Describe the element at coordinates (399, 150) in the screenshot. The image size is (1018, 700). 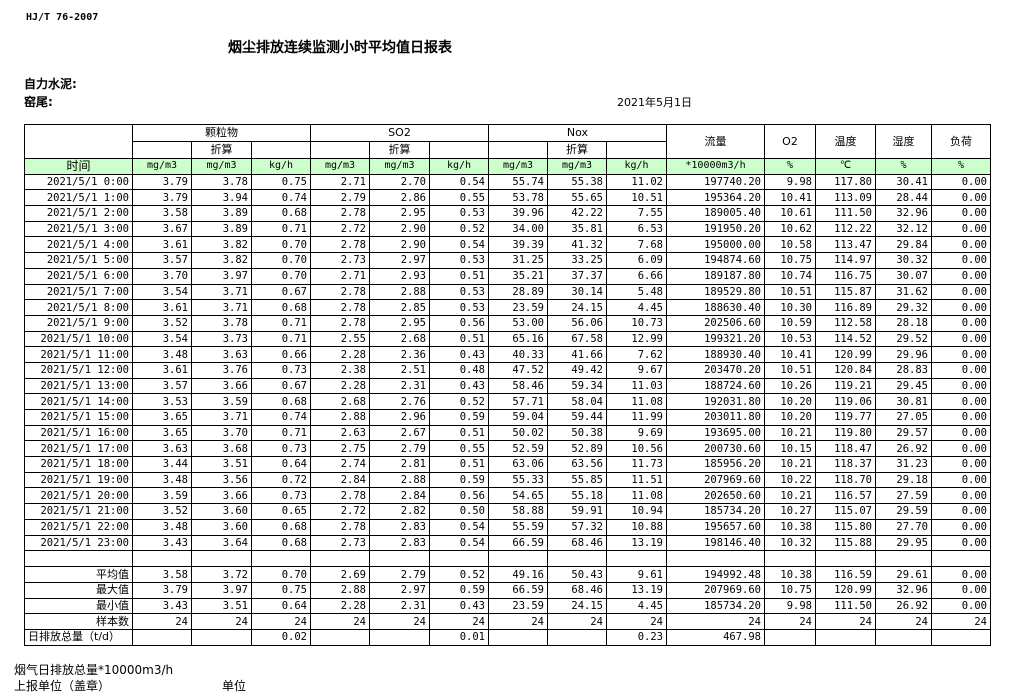
I see `header-so2-converted: 折算` at that location.